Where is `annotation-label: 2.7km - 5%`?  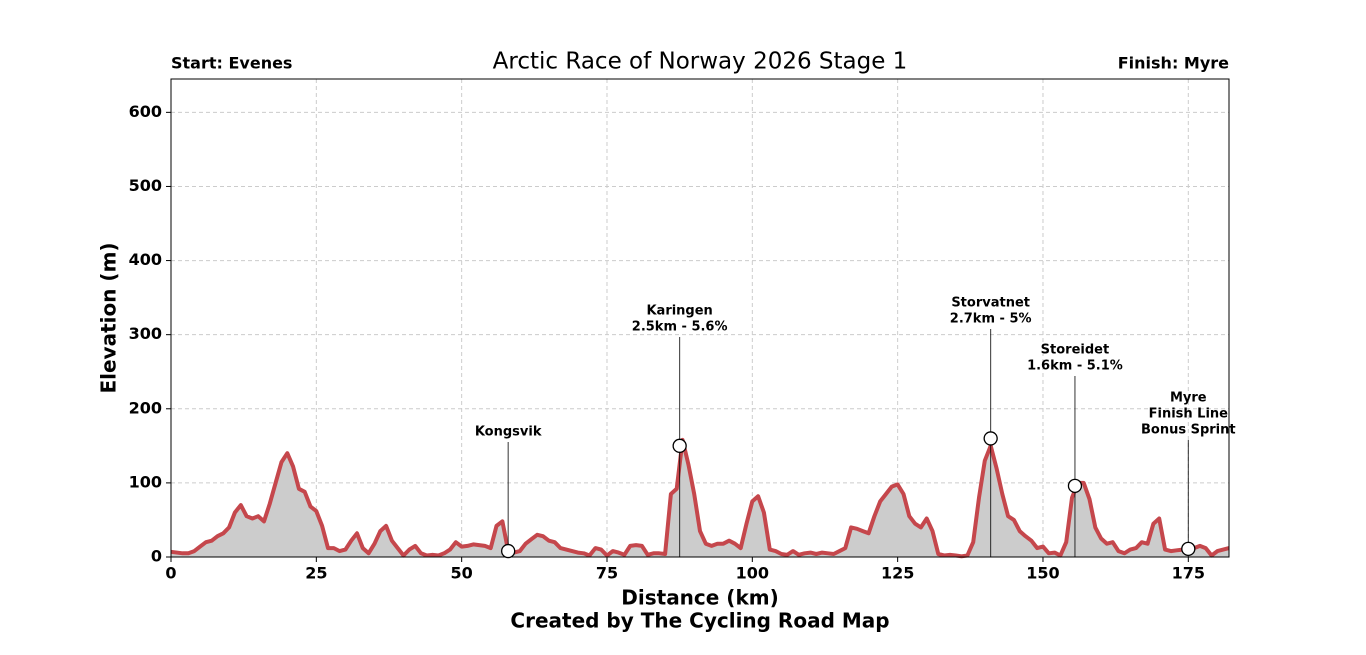 annotation-label: 2.7km - 5% is located at coordinates (991, 319).